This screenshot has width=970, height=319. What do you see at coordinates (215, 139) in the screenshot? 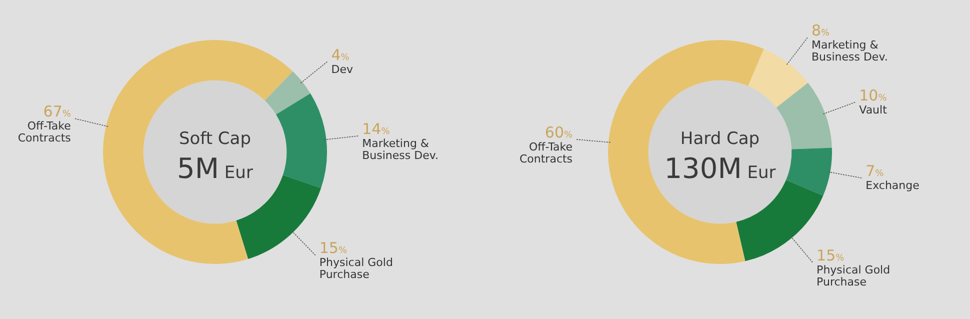
I see `text: Soft Cap` at bounding box center [215, 139].